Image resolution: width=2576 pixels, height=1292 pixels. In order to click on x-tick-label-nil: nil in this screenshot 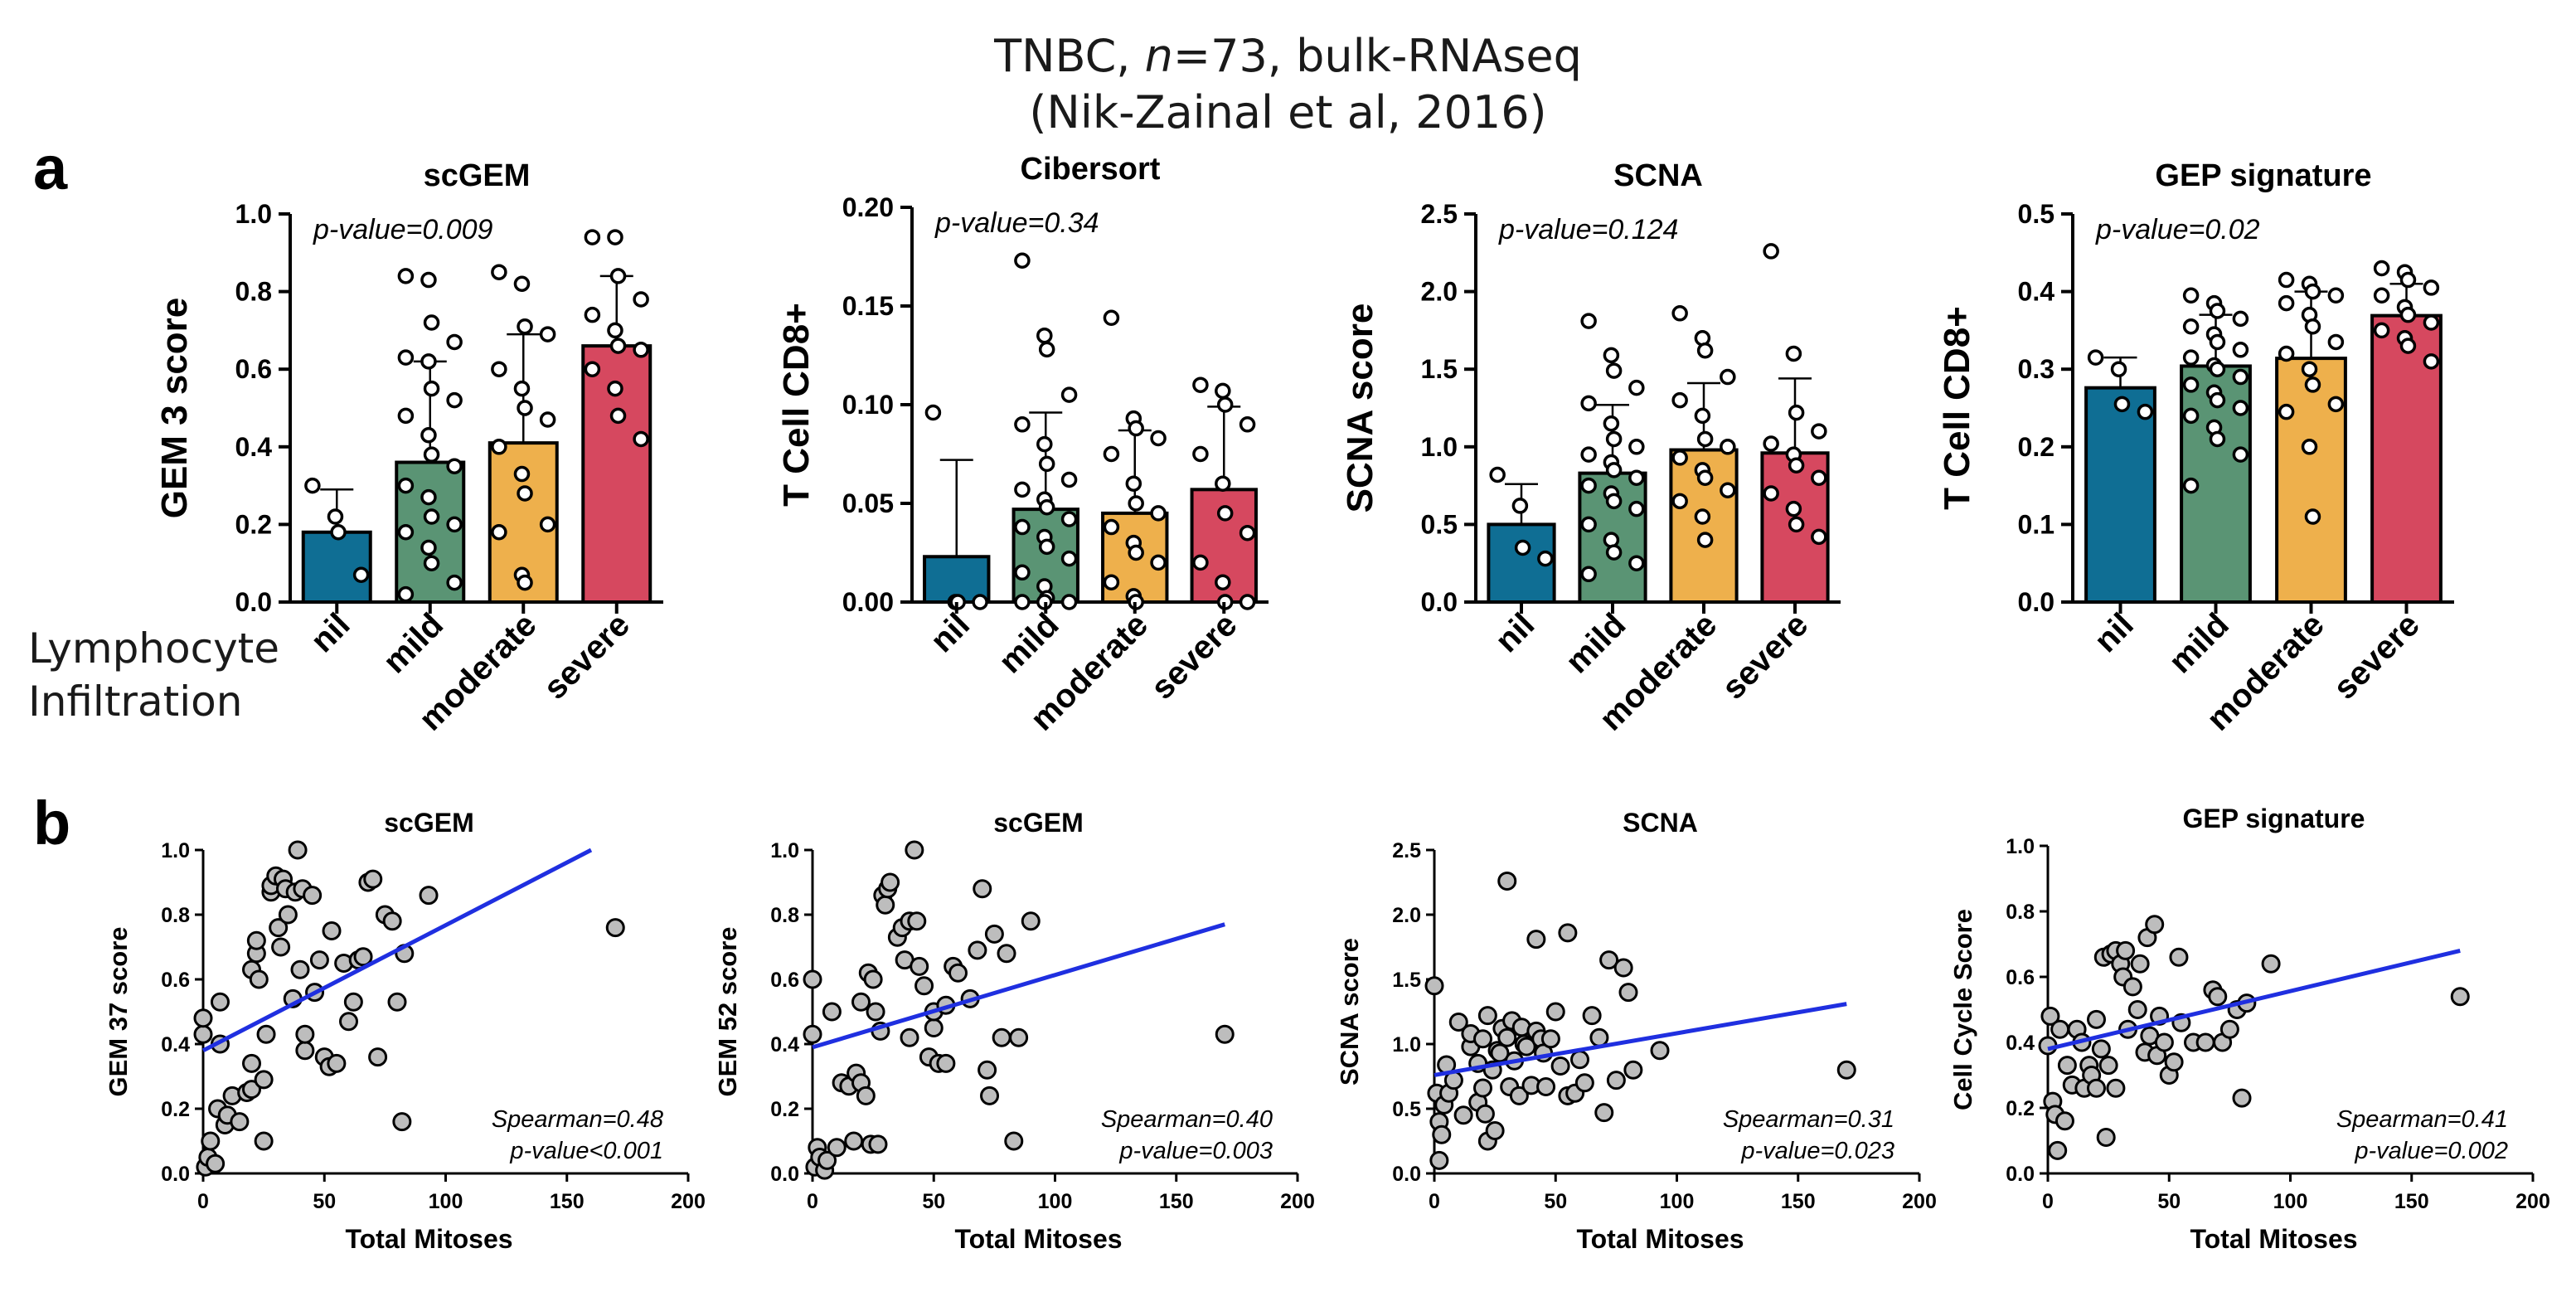, I will do `click(2114, 632)`.